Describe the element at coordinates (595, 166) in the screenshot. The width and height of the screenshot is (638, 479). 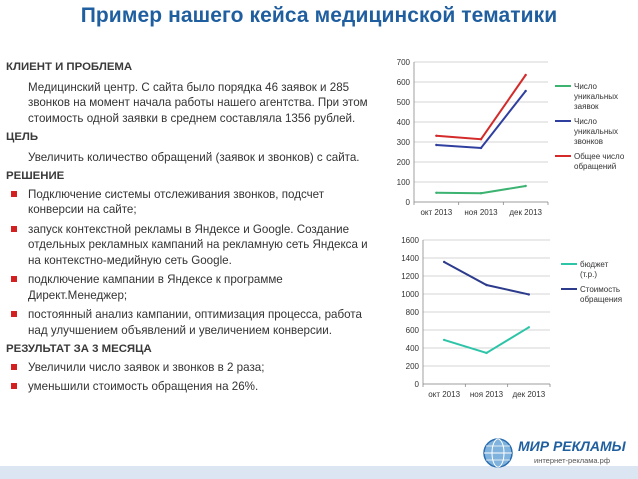
I see `legend-label-line: обращений` at that location.